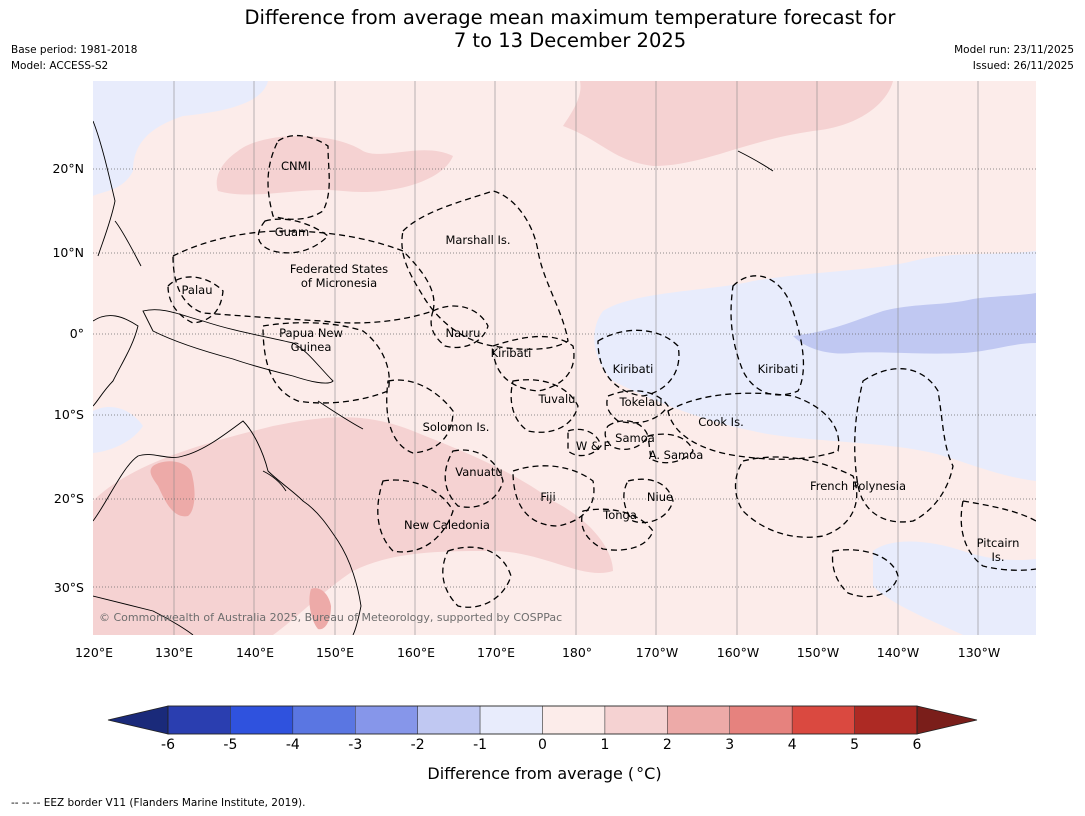  I want to click on anomaly-cool-core, so click(914, 323).